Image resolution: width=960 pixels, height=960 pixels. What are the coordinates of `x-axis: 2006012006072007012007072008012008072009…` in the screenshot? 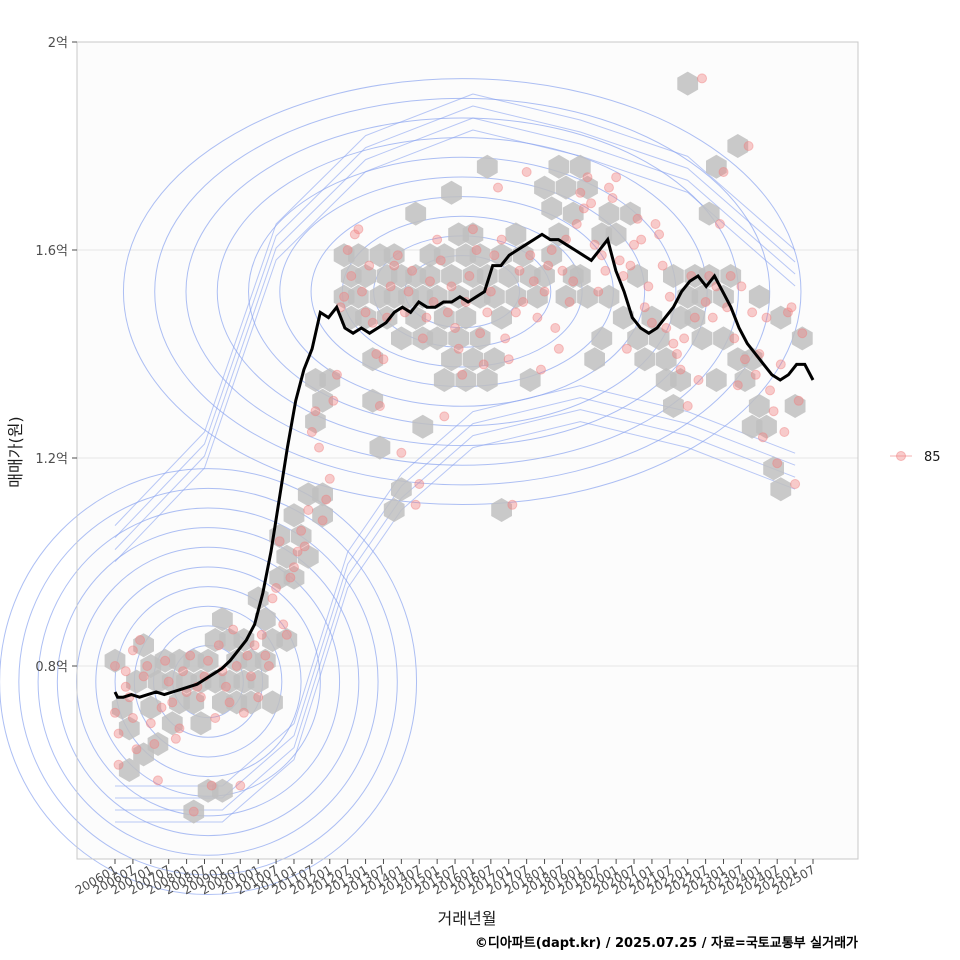 It's located at (445, 878).